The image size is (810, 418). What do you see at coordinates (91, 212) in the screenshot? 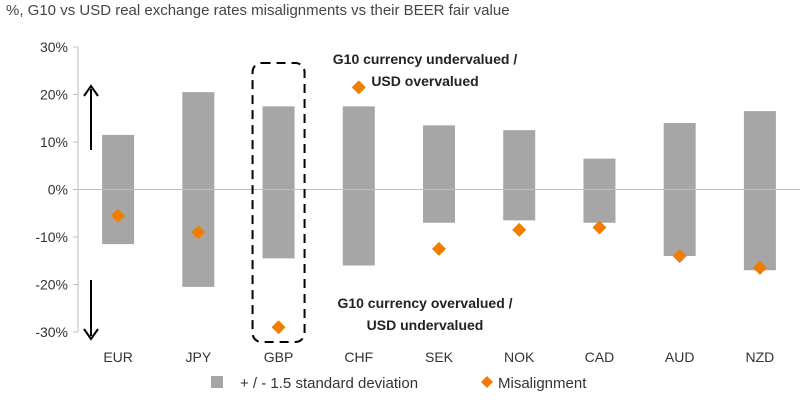
I see `direction-arrows` at bounding box center [91, 212].